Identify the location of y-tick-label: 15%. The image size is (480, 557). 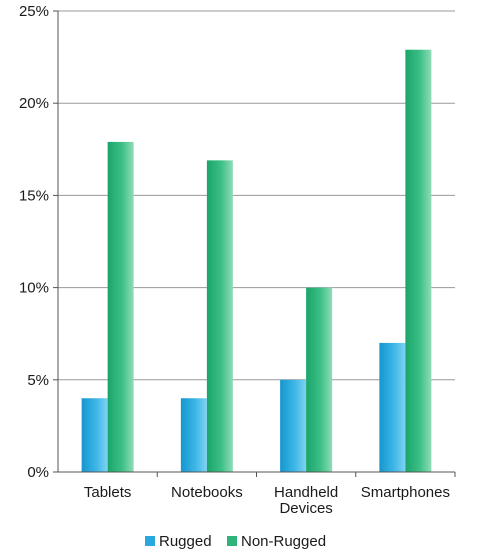
(34, 195).